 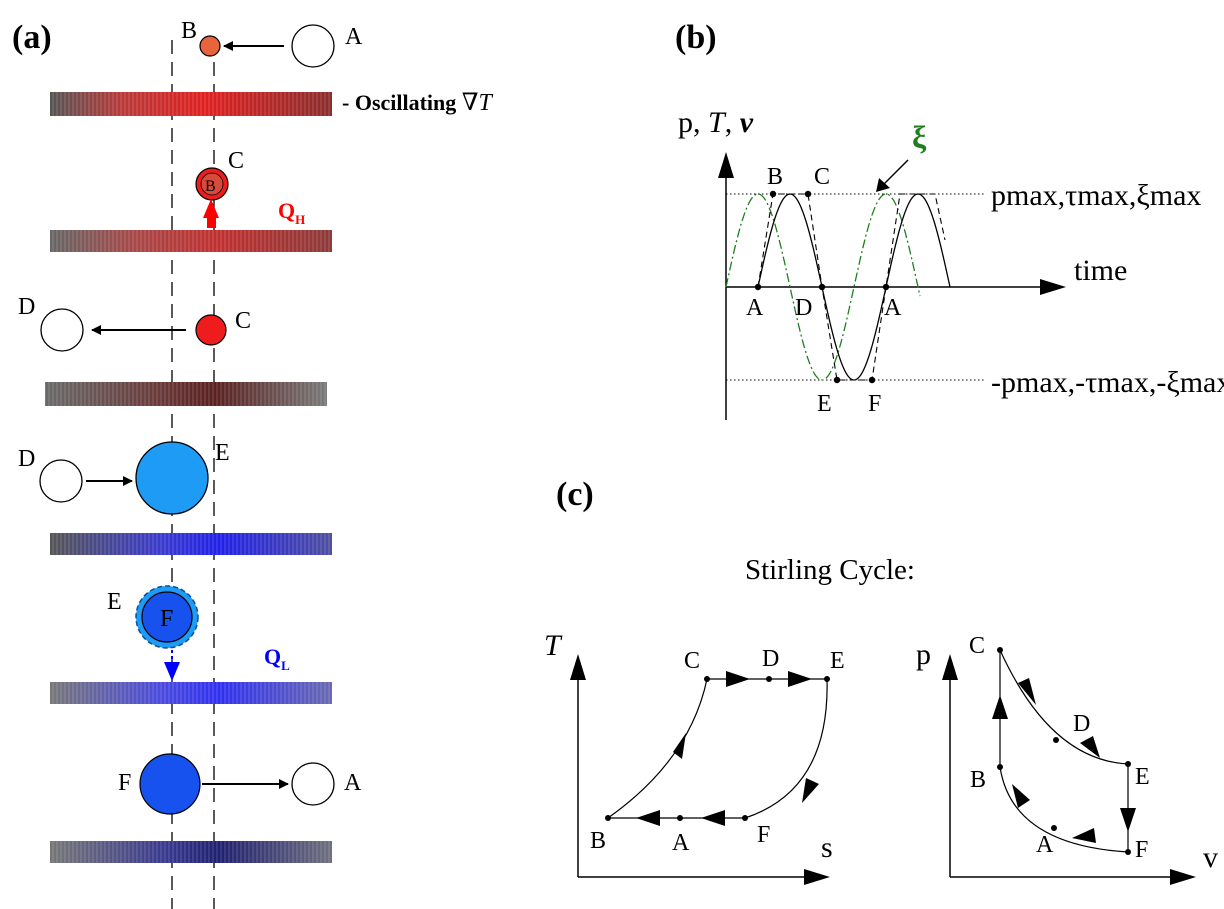 What do you see at coordinates (1027, 691) in the screenshot?
I see `pv-arrow-cd` at bounding box center [1027, 691].